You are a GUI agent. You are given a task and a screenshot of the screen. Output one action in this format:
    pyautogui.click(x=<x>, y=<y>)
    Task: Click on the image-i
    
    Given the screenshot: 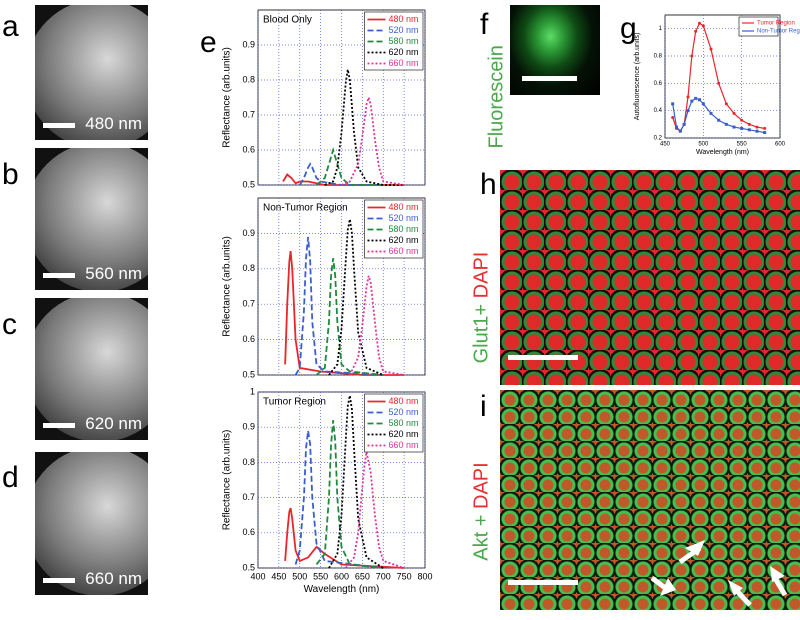 What is the action you would take?
    pyautogui.click(x=650, y=500)
    